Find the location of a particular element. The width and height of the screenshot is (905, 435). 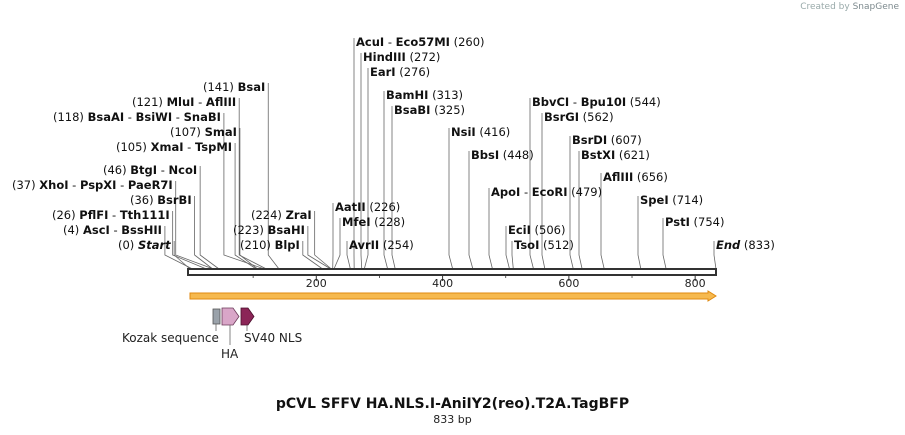

site-label-part: (228) is located at coordinates (388, 222).